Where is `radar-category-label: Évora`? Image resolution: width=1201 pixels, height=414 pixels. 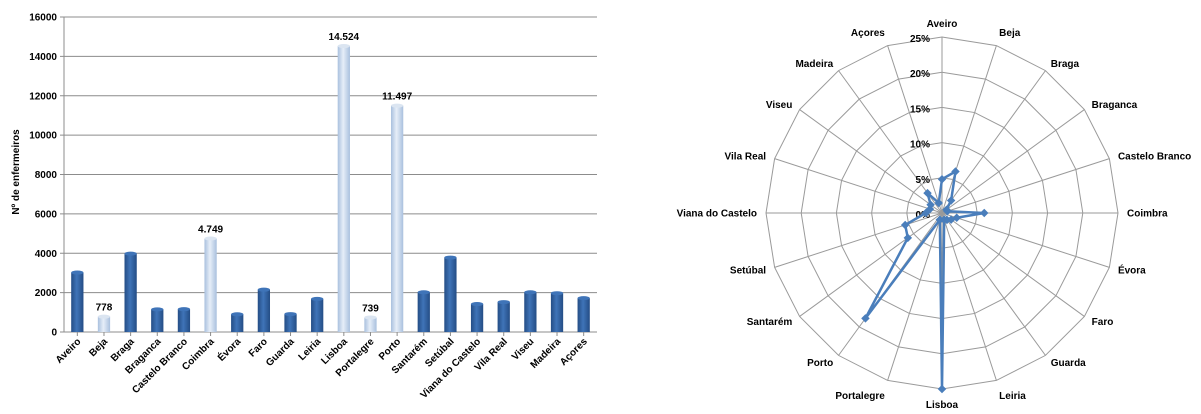 radar-category-label: Évora is located at coordinates (1132, 270).